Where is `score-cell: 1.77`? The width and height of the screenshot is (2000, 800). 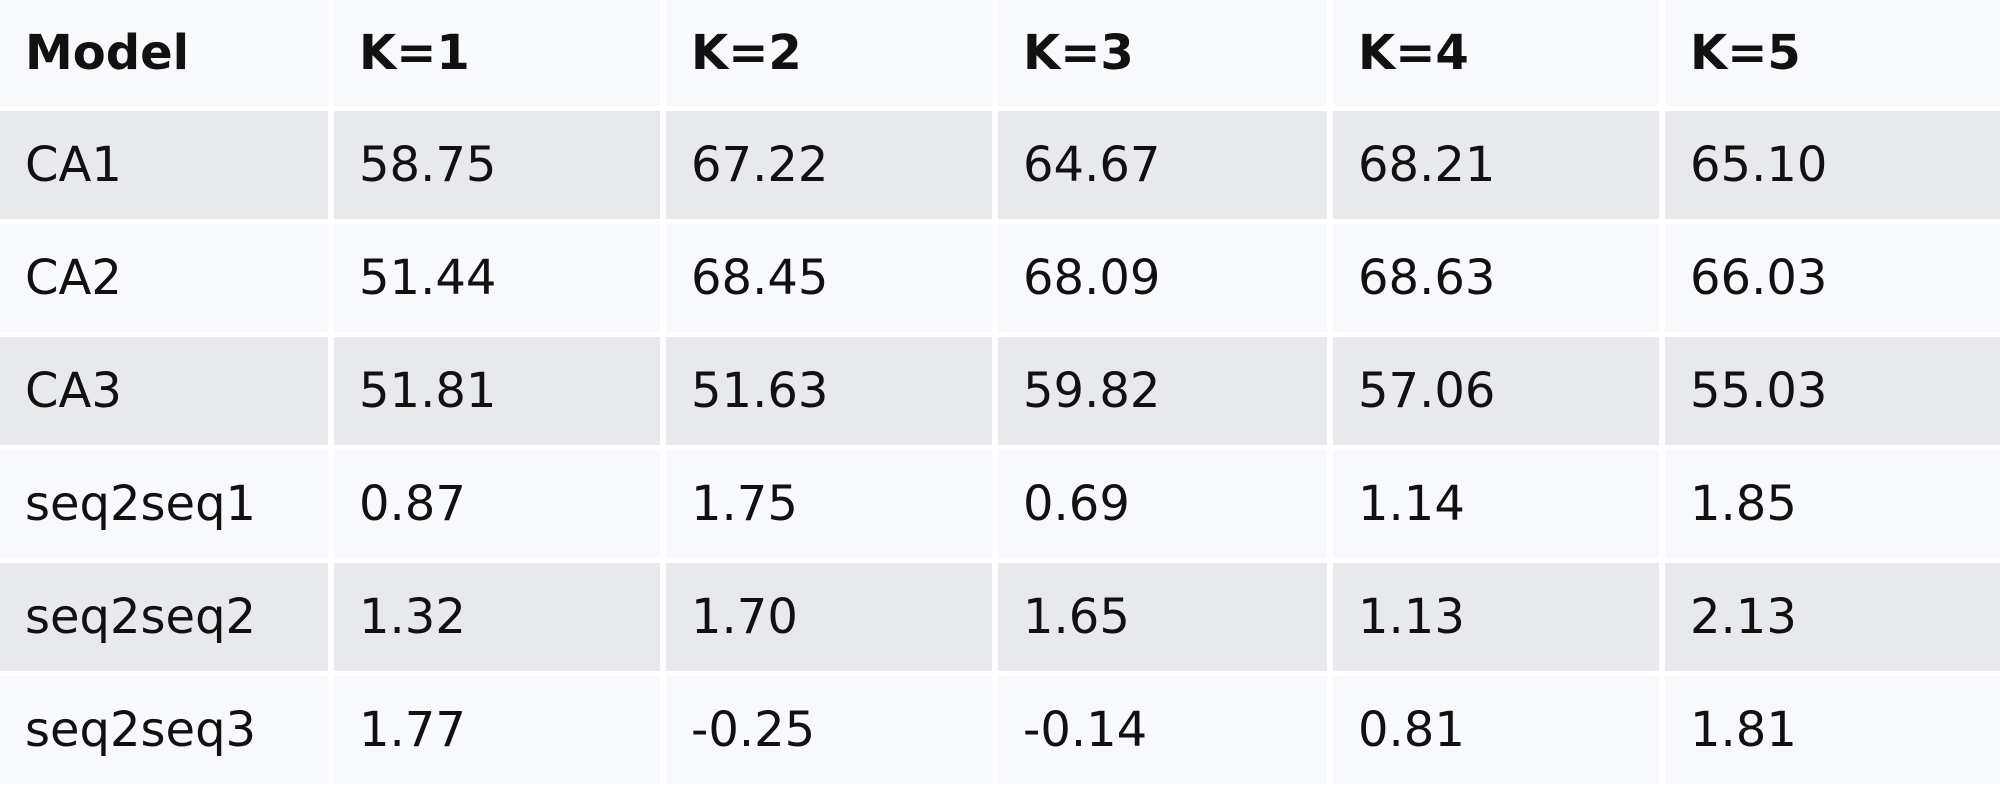 score-cell: 1.77 is located at coordinates (497, 730).